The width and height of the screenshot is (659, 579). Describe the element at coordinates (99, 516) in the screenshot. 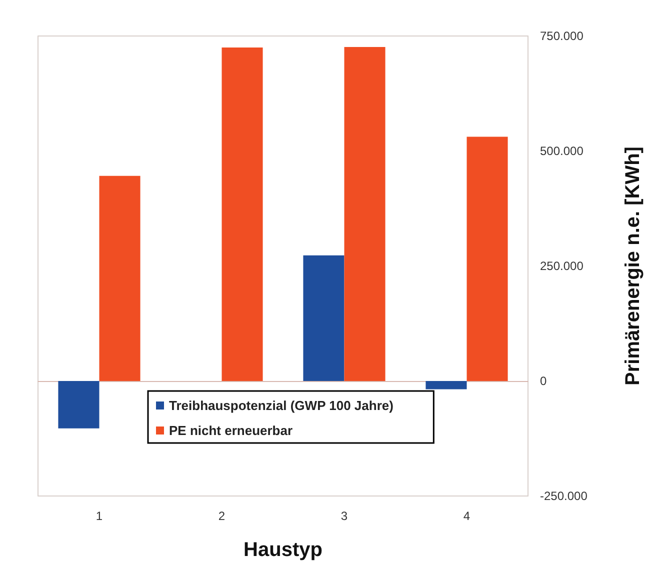

I see `x-tick-label: 1` at that location.